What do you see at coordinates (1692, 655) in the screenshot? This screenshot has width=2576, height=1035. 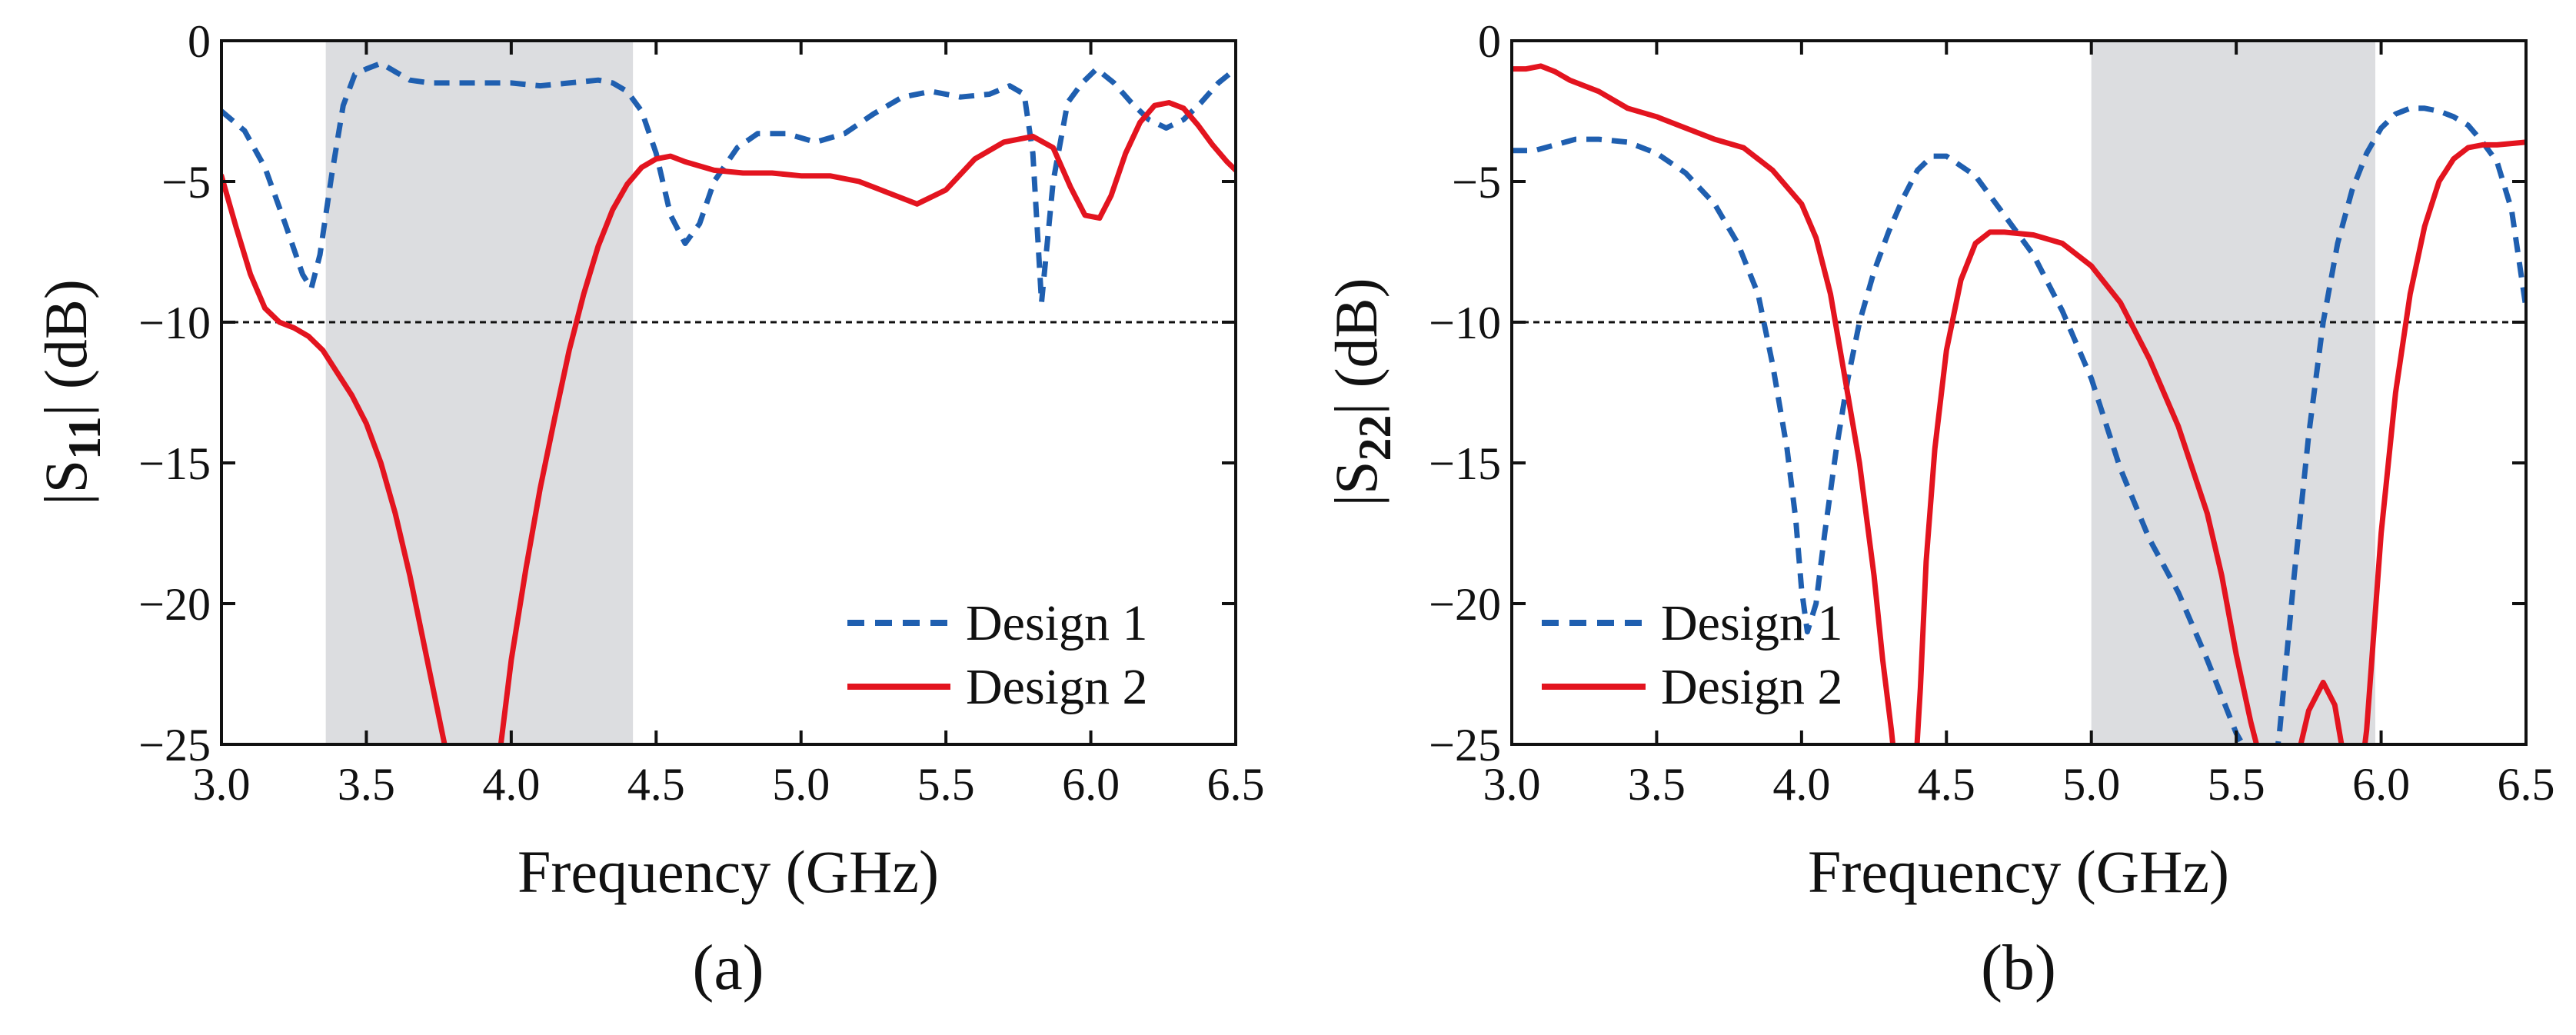 I see `legend-b: Design 1 Design 2` at bounding box center [1692, 655].